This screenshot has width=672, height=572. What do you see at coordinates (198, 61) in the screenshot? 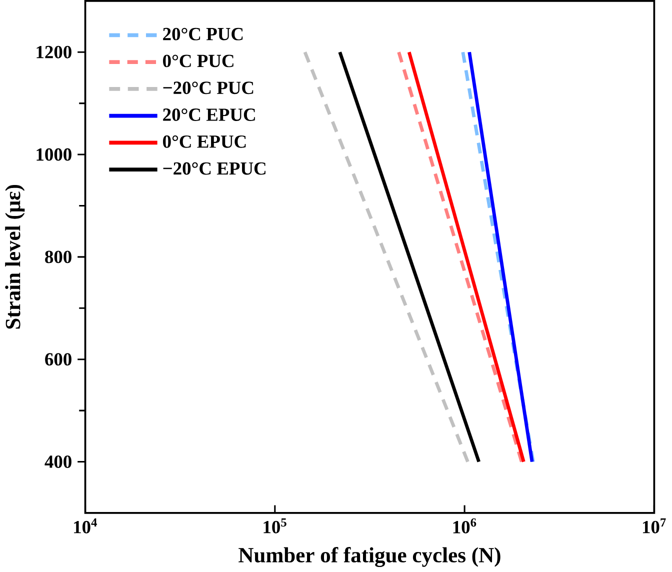
I see `legend-label: 0°C PUC` at bounding box center [198, 61].